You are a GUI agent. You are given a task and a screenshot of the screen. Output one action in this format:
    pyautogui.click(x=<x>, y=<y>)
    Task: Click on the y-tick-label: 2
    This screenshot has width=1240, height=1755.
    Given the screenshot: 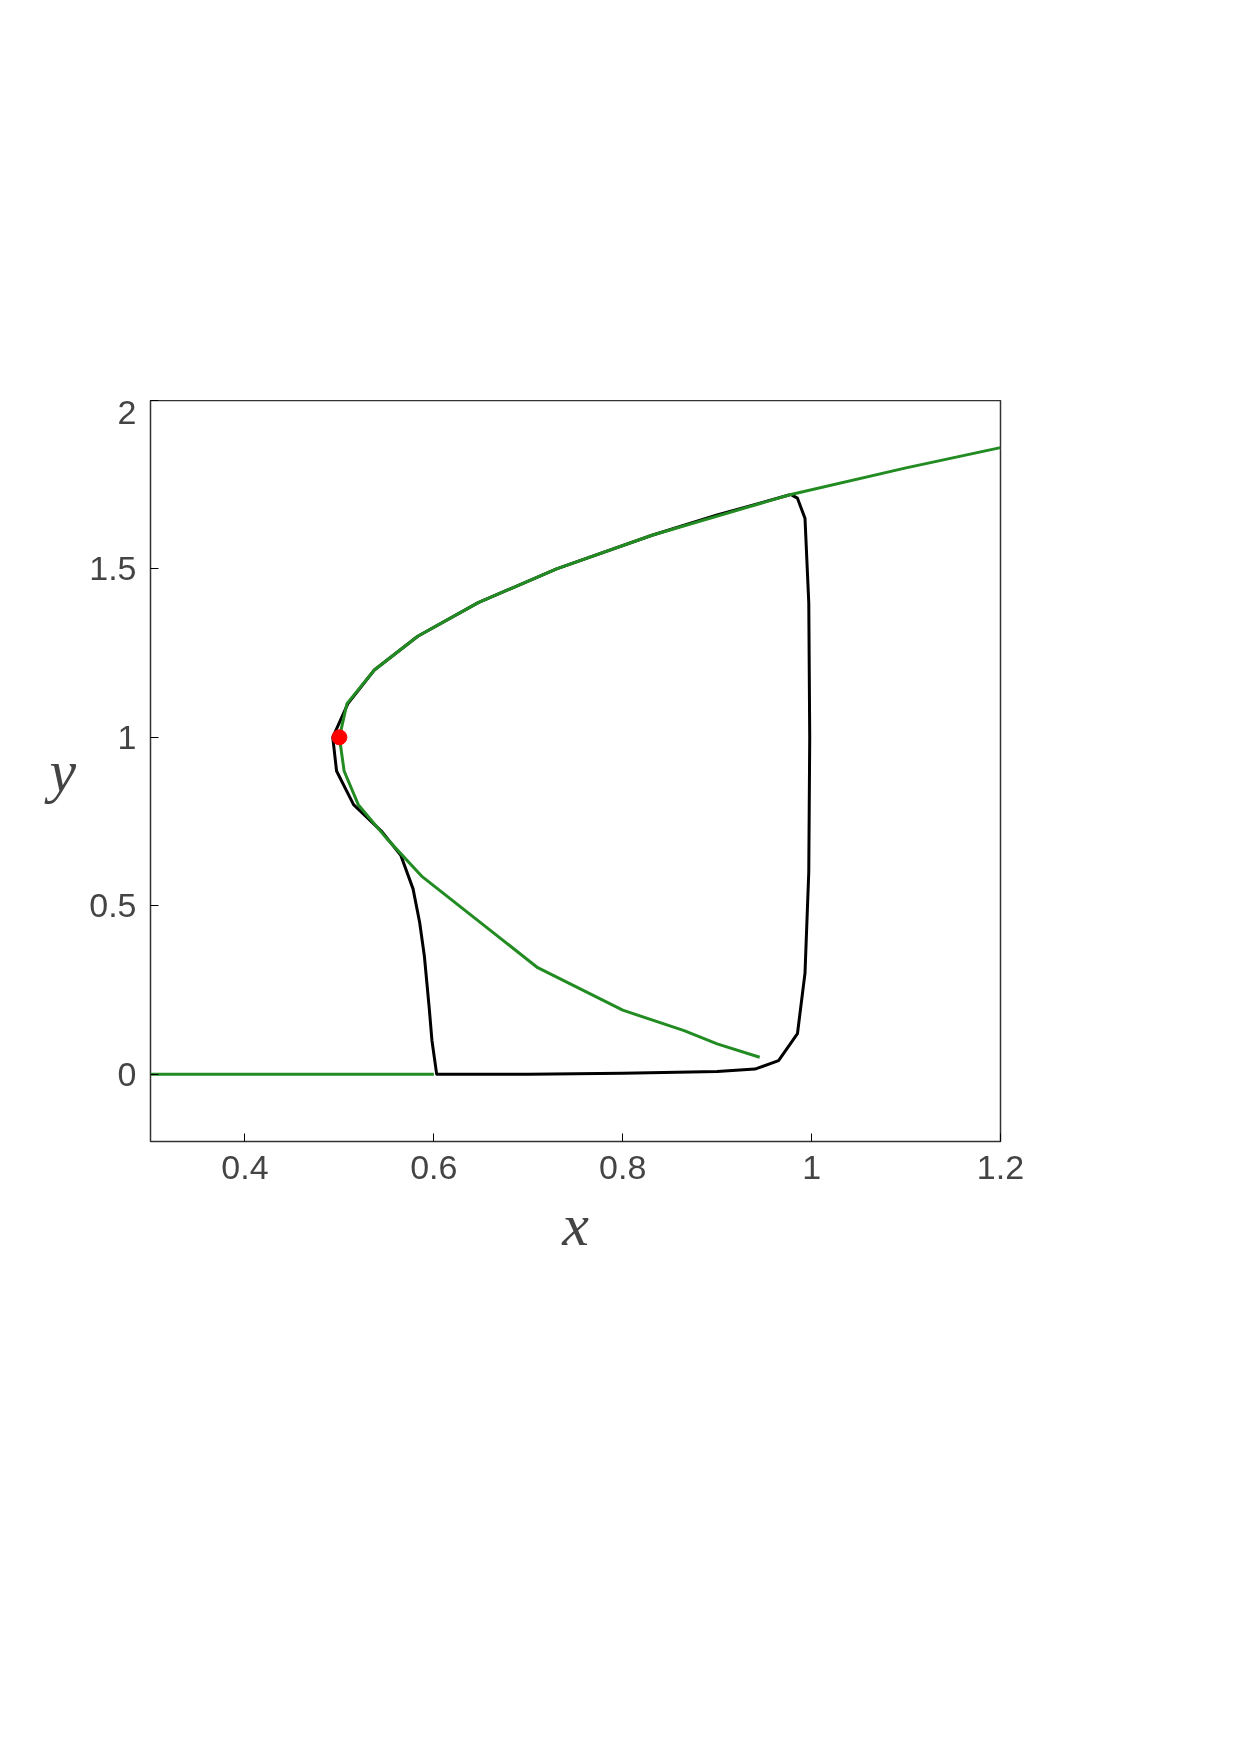 What is the action you would take?
    pyautogui.click(x=127, y=411)
    